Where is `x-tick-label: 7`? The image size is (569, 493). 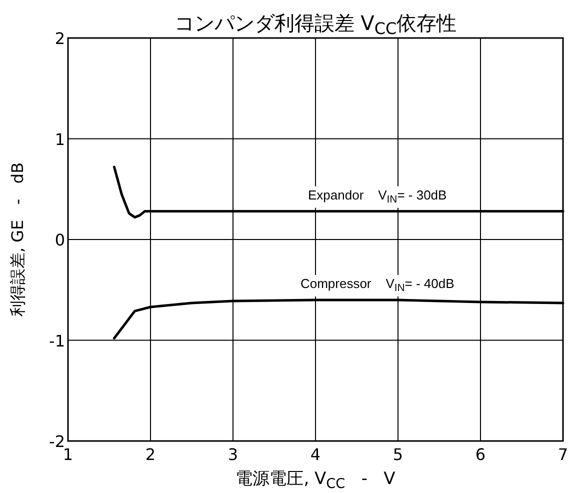 x-tick-label: 7 is located at coordinates (563, 454).